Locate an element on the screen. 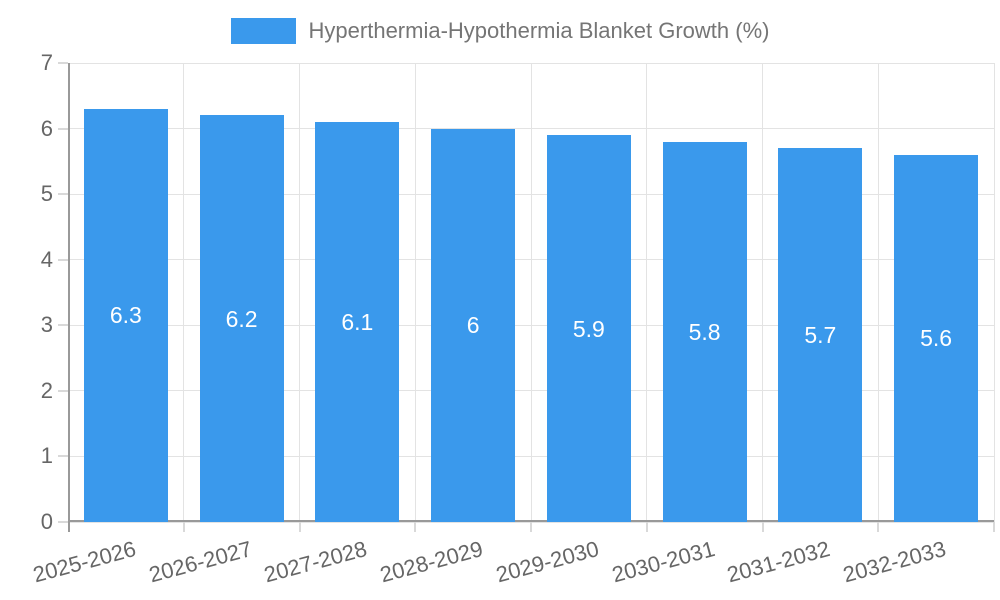 Image resolution: width=1000 pixels, height=600 pixels. bar-value-label: 6.1 is located at coordinates (357, 322).